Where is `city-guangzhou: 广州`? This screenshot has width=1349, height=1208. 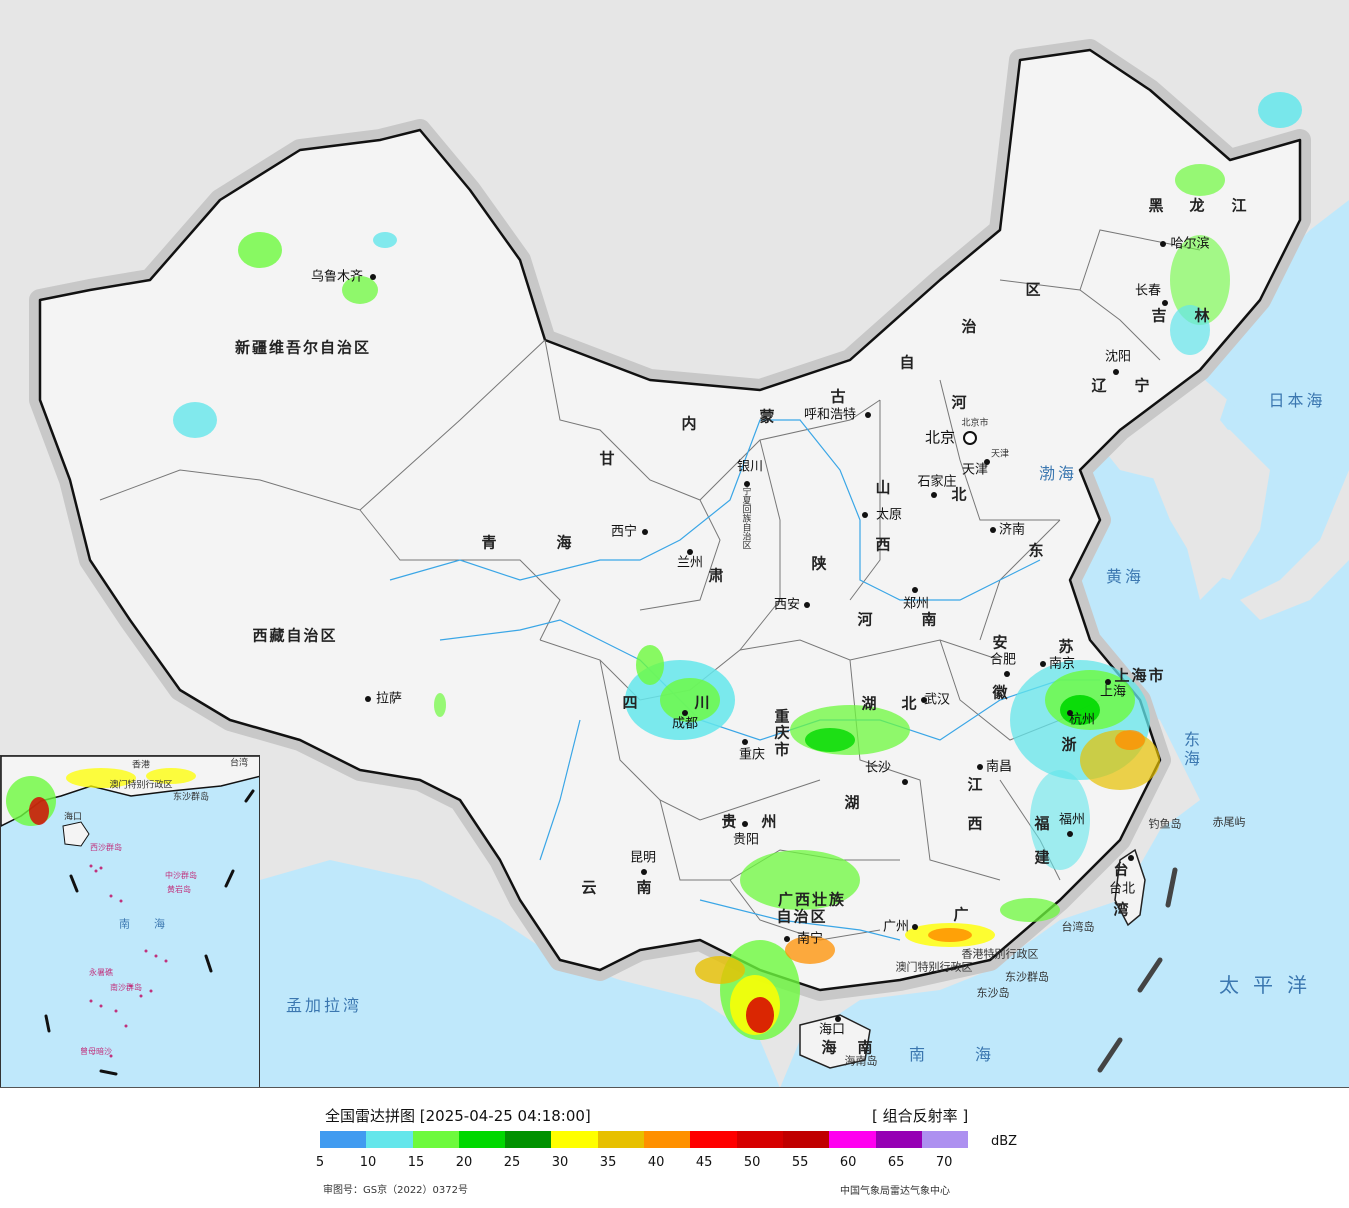 city-guangzhou: 广州 is located at coordinates (896, 927).